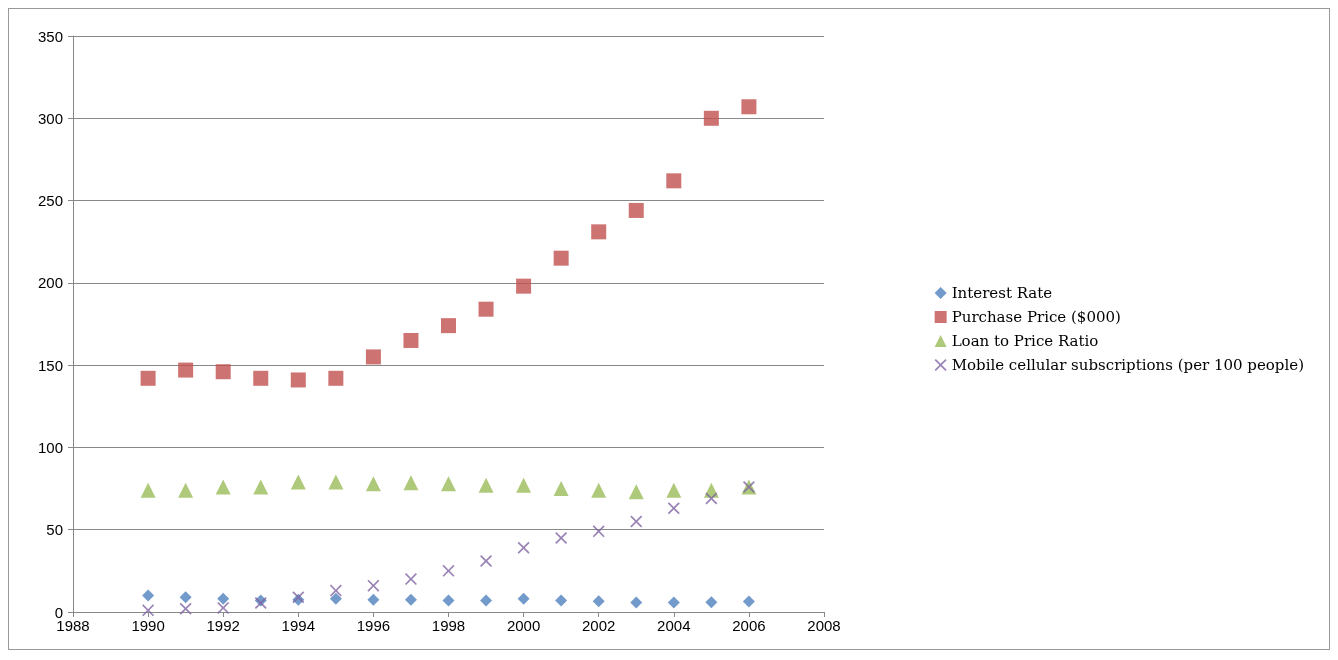 The width and height of the screenshot is (1338, 660). What do you see at coordinates (599, 625) in the screenshot?
I see `x-tick-label: 2002` at bounding box center [599, 625].